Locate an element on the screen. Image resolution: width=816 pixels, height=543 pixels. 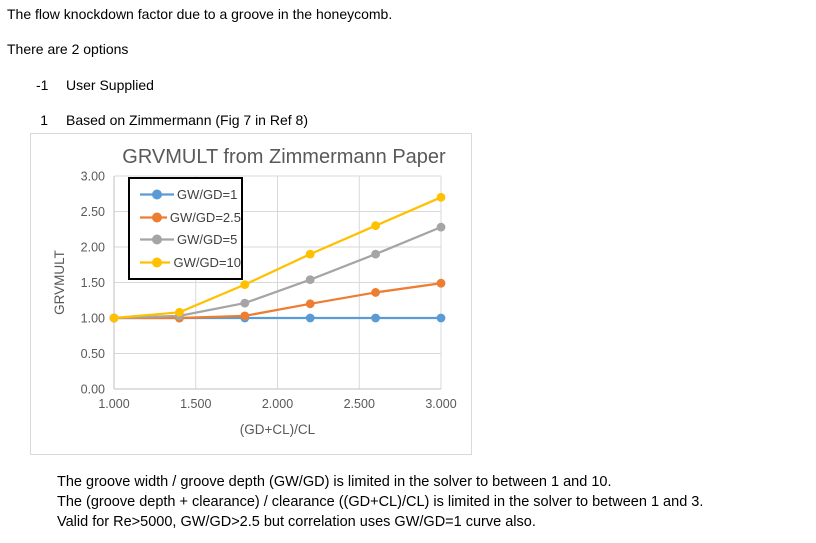
option-label: User Supplied is located at coordinates (110, 85).